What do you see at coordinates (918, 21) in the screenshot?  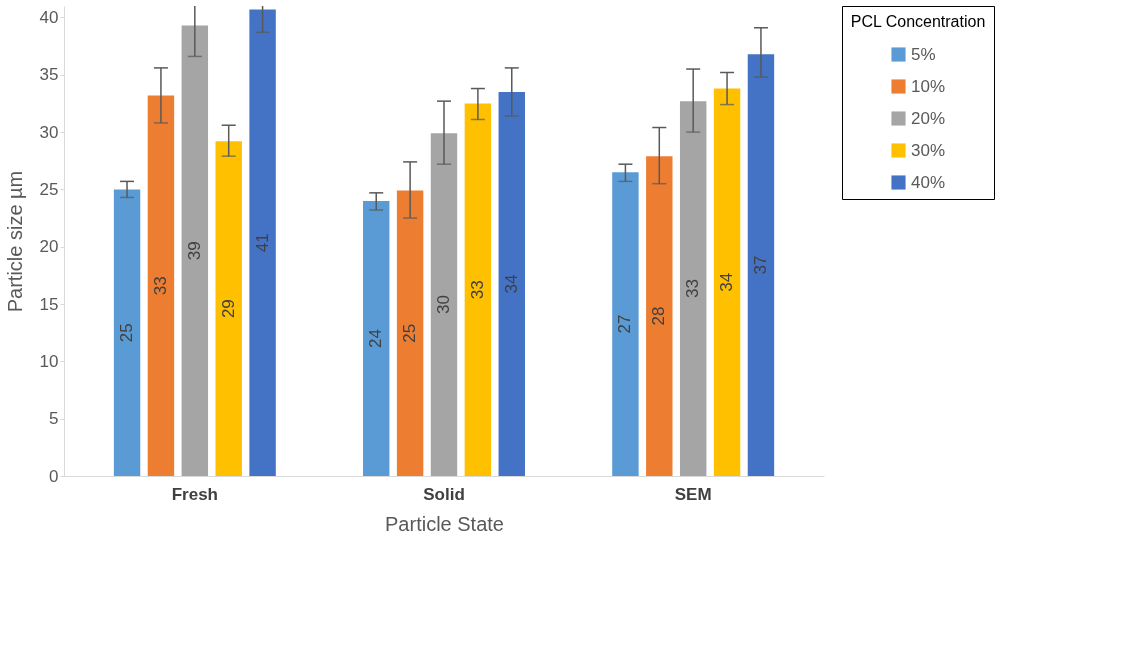 I see `legend-title: PCL Concentration` at bounding box center [918, 21].